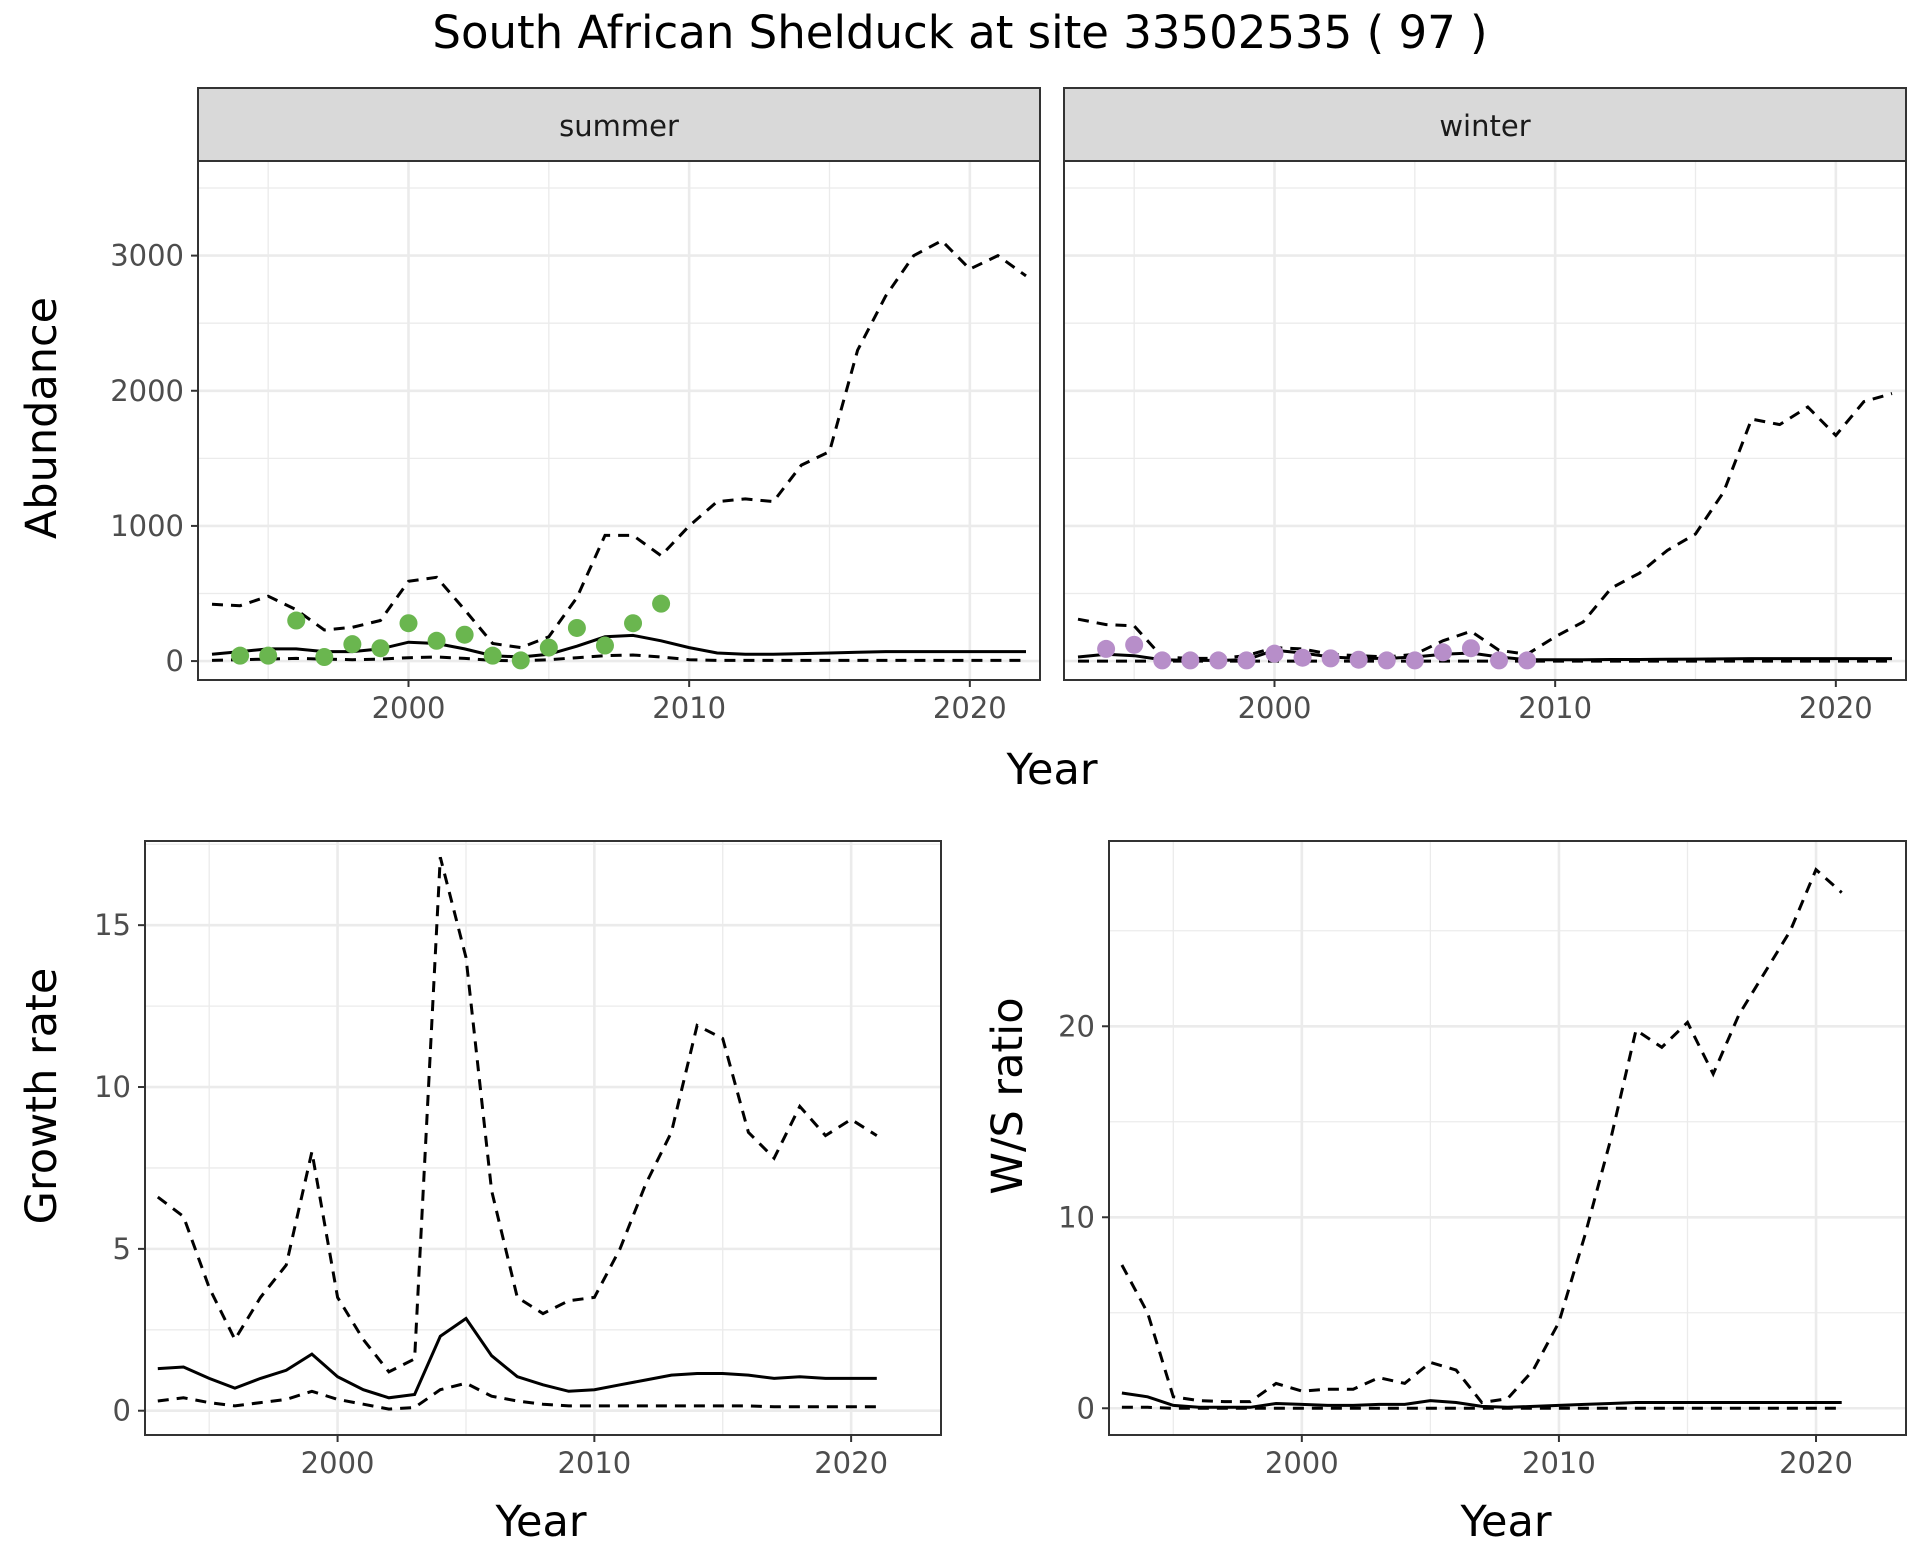 The width and height of the screenshot is (1920, 1560). What do you see at coordinates (112, 1087) in the screenshot?
I see `growth-y-tick-label: 10` at bounding box center [112, 1087].